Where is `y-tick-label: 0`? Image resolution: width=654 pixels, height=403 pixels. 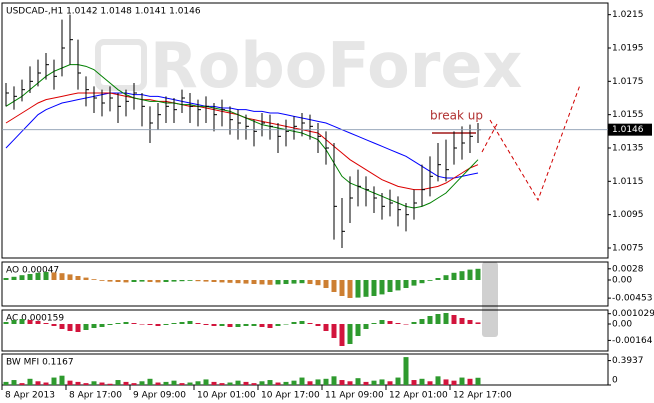 y-tick-label: 0 is located at coordinates (615, 381).